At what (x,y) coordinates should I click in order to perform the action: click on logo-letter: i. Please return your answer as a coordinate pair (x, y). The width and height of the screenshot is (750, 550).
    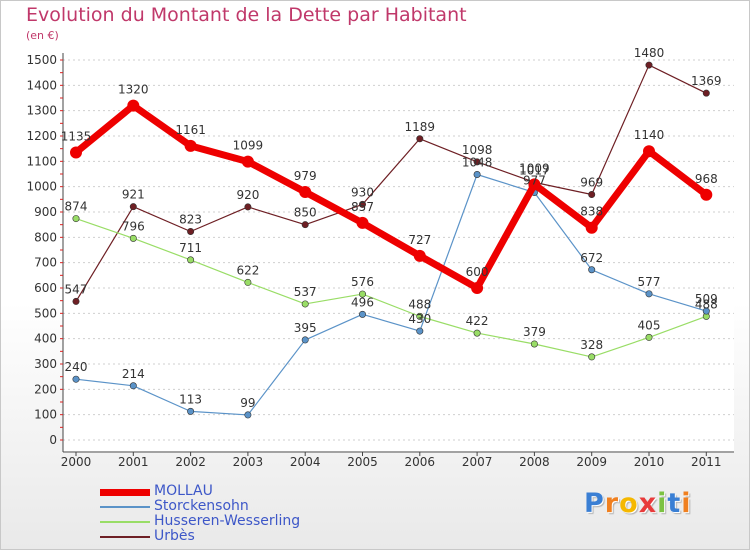
    Looking at the image, I should click on (662, 503).